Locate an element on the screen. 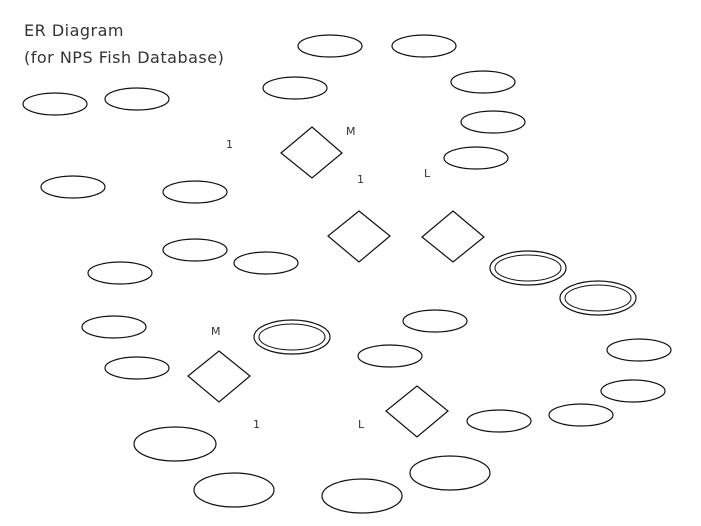 The height and width of the screenshot is (526, 701). diagram-title: ER Diagram is located at coordinates (74, 30).